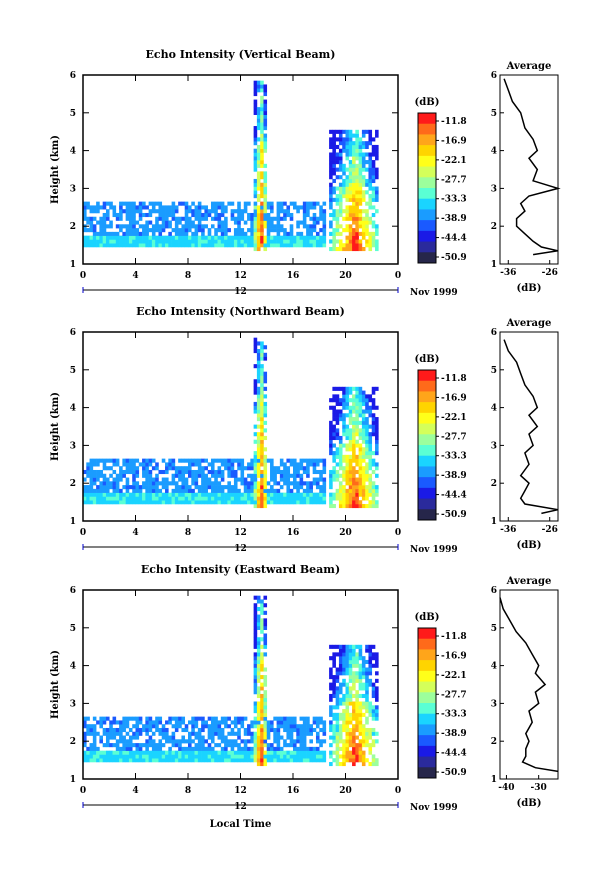 This screenshot has width=611, height=875. Describe the element at coordinates (240, 311) in the screenshot. I see `panel-title: Echo Intensity (Northward Beam)` at that location.